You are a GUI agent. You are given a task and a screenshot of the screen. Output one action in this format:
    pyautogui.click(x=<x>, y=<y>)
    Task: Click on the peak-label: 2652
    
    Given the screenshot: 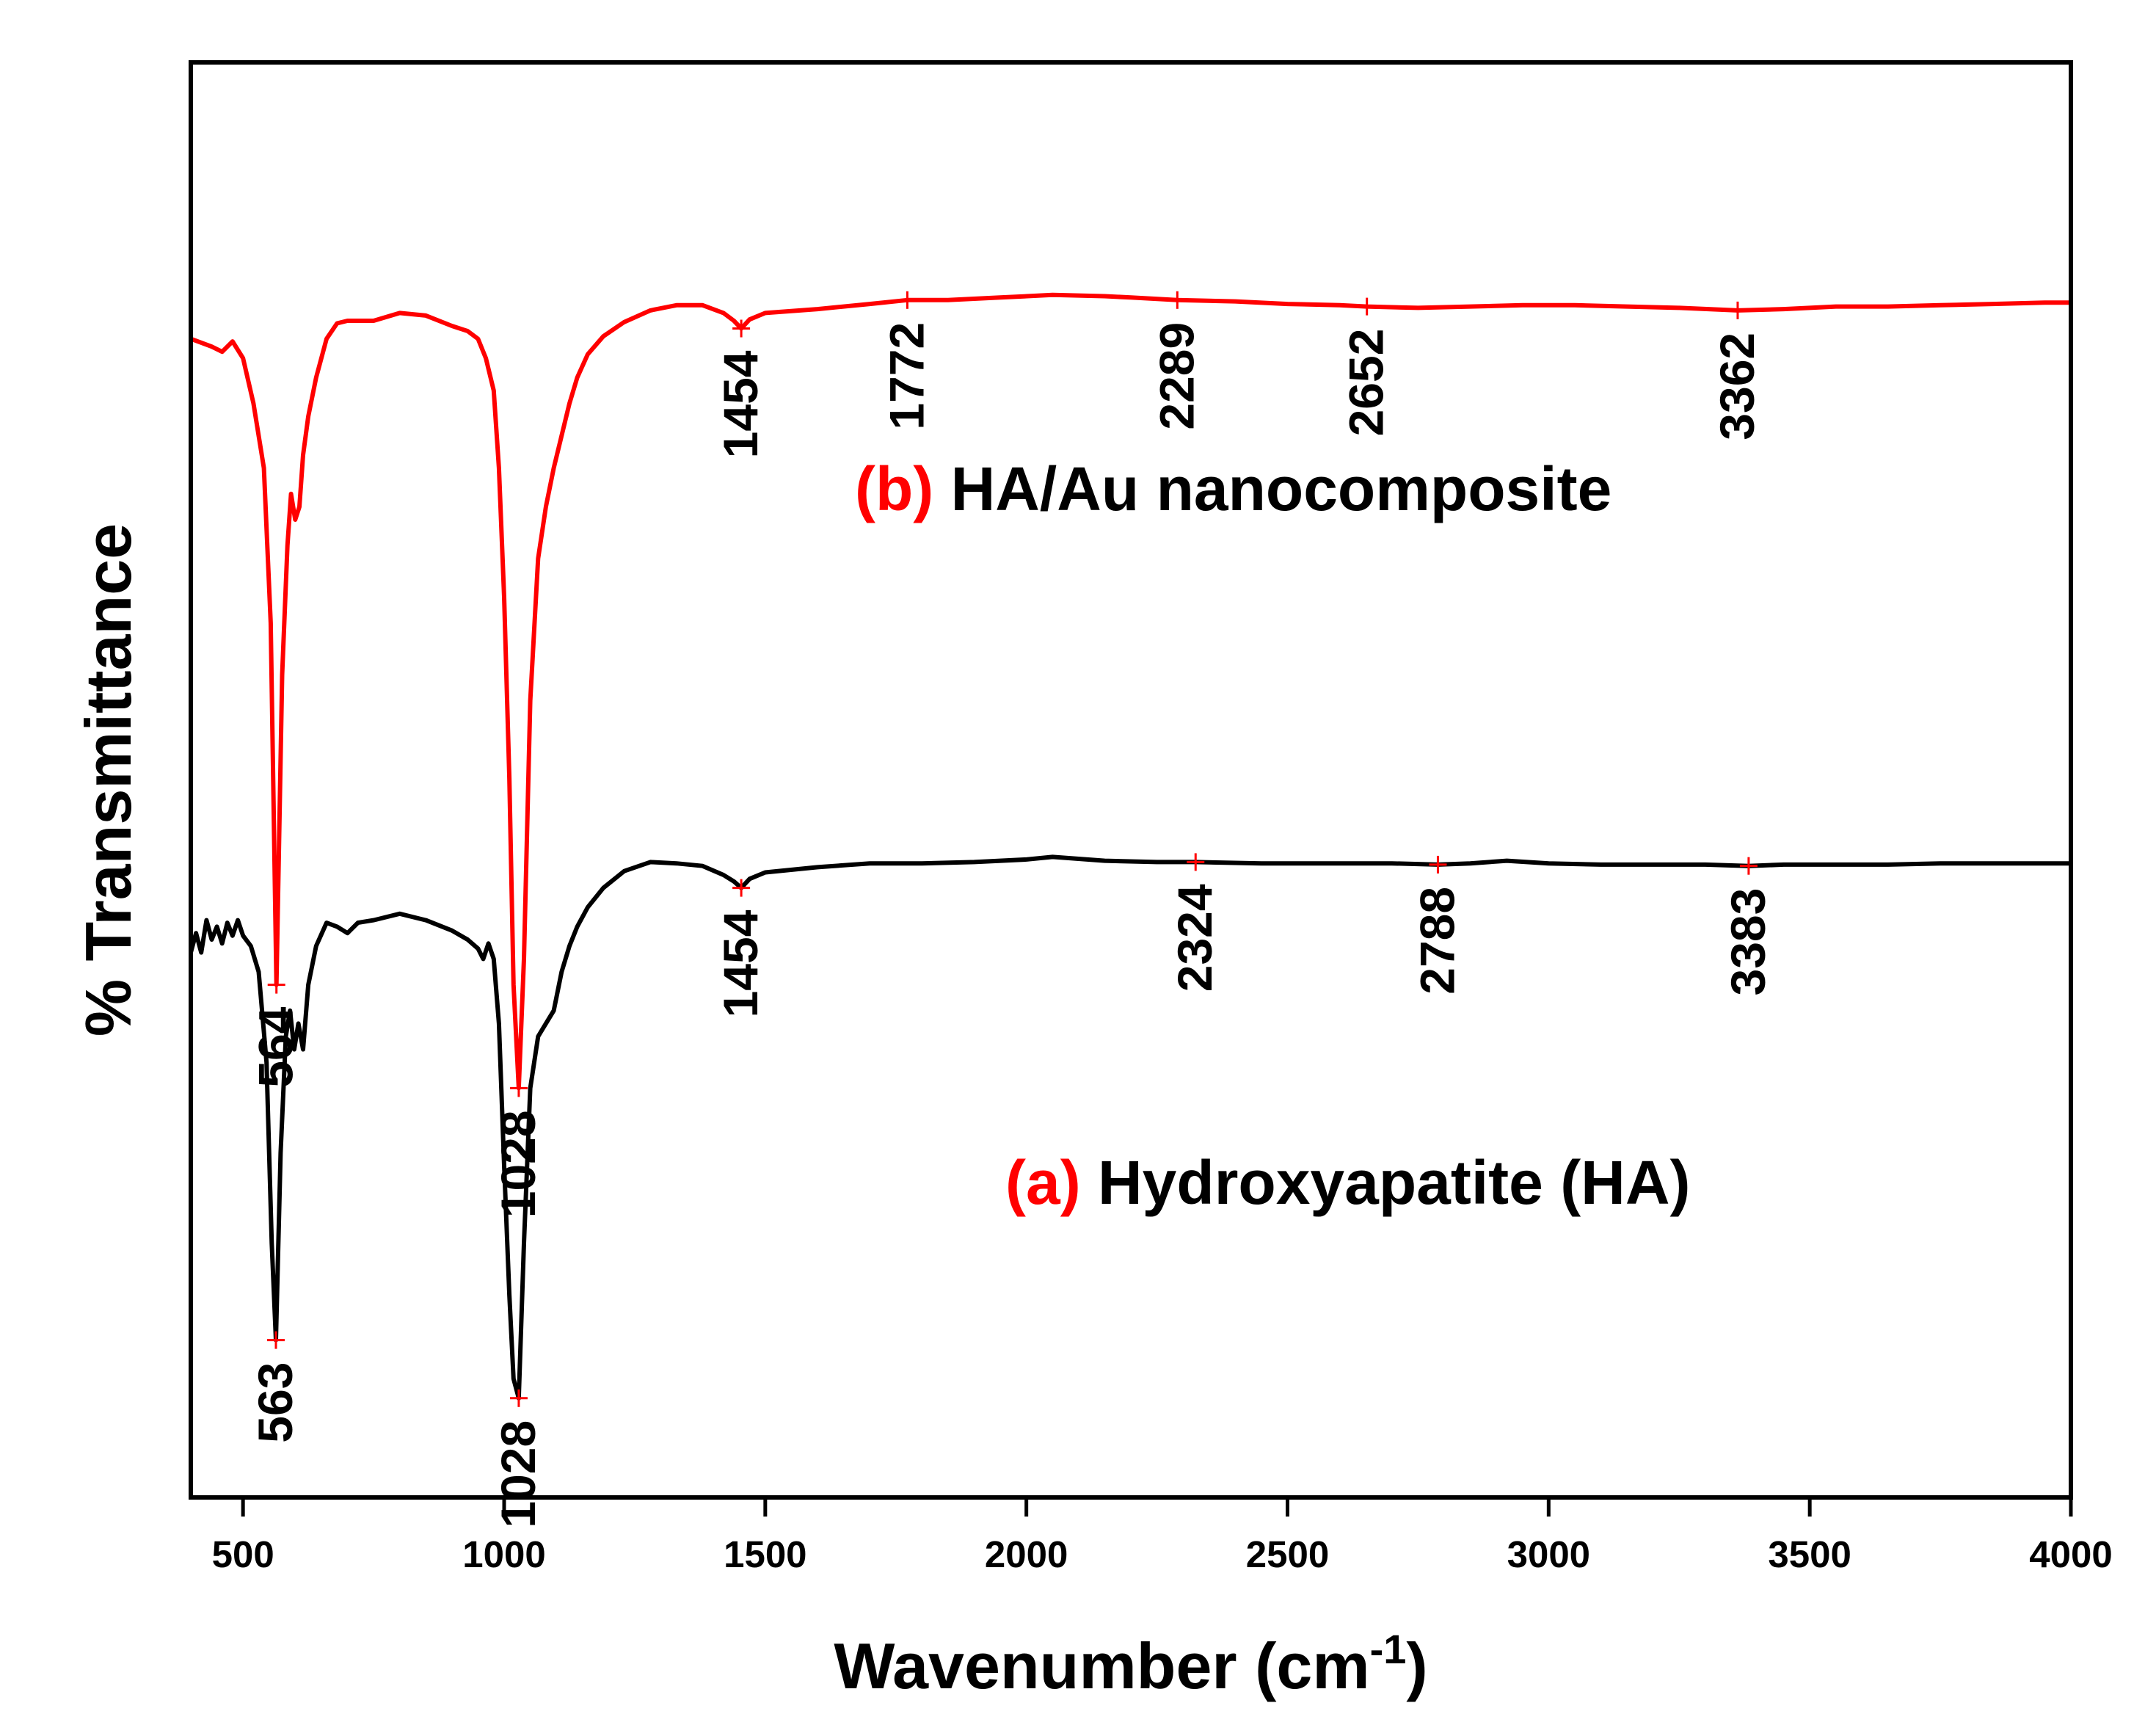 What is the action you would take?
    pyautogui.click(x=1366, y=383)
    